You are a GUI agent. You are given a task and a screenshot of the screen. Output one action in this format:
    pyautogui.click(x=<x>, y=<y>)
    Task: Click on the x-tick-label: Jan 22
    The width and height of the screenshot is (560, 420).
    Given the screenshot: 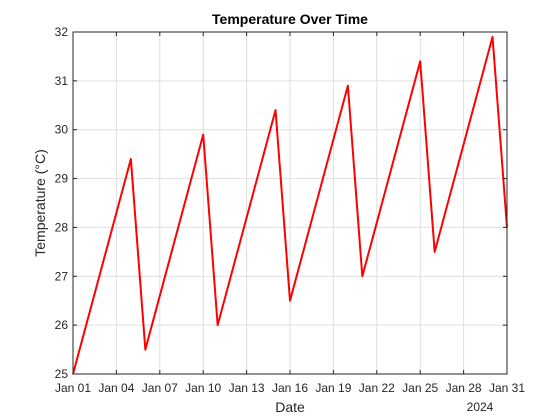 What is the action you would take?
    pyautogui.click(x=377, y=388)
    